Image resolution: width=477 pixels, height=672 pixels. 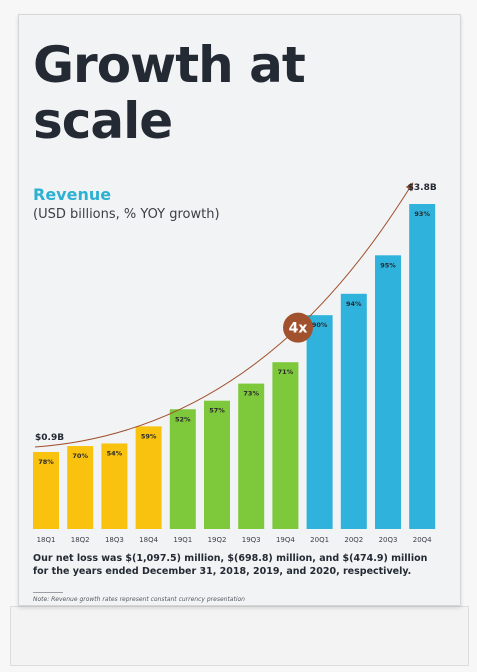 I want to click on bar-18Q4, so click(x=148, y=477).